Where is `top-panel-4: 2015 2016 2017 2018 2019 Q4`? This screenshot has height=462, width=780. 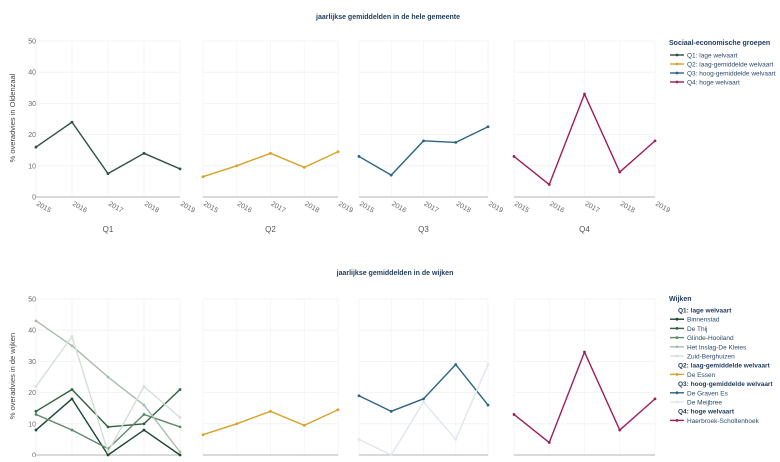 top-panel-4: 2015 2016 2017 2018 2019 Q4 is located at coordinates (591, 137).